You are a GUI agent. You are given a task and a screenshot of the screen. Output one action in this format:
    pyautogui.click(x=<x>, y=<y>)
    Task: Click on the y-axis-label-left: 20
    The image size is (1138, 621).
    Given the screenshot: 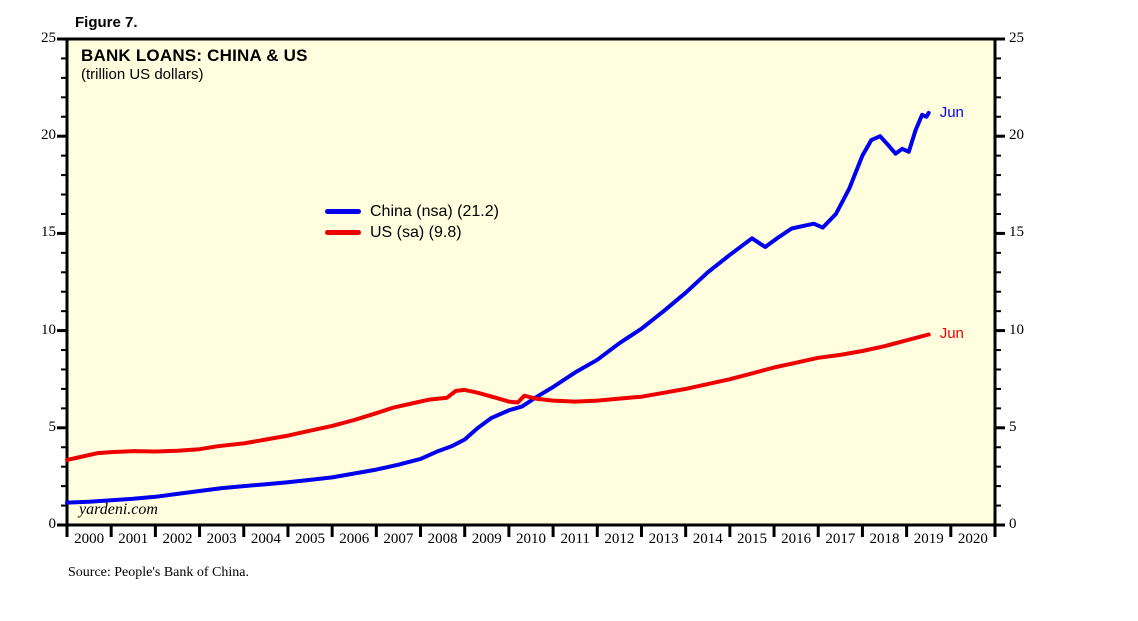 What is the action you would take?
    pyautogui.click(x=48, y=135)
    